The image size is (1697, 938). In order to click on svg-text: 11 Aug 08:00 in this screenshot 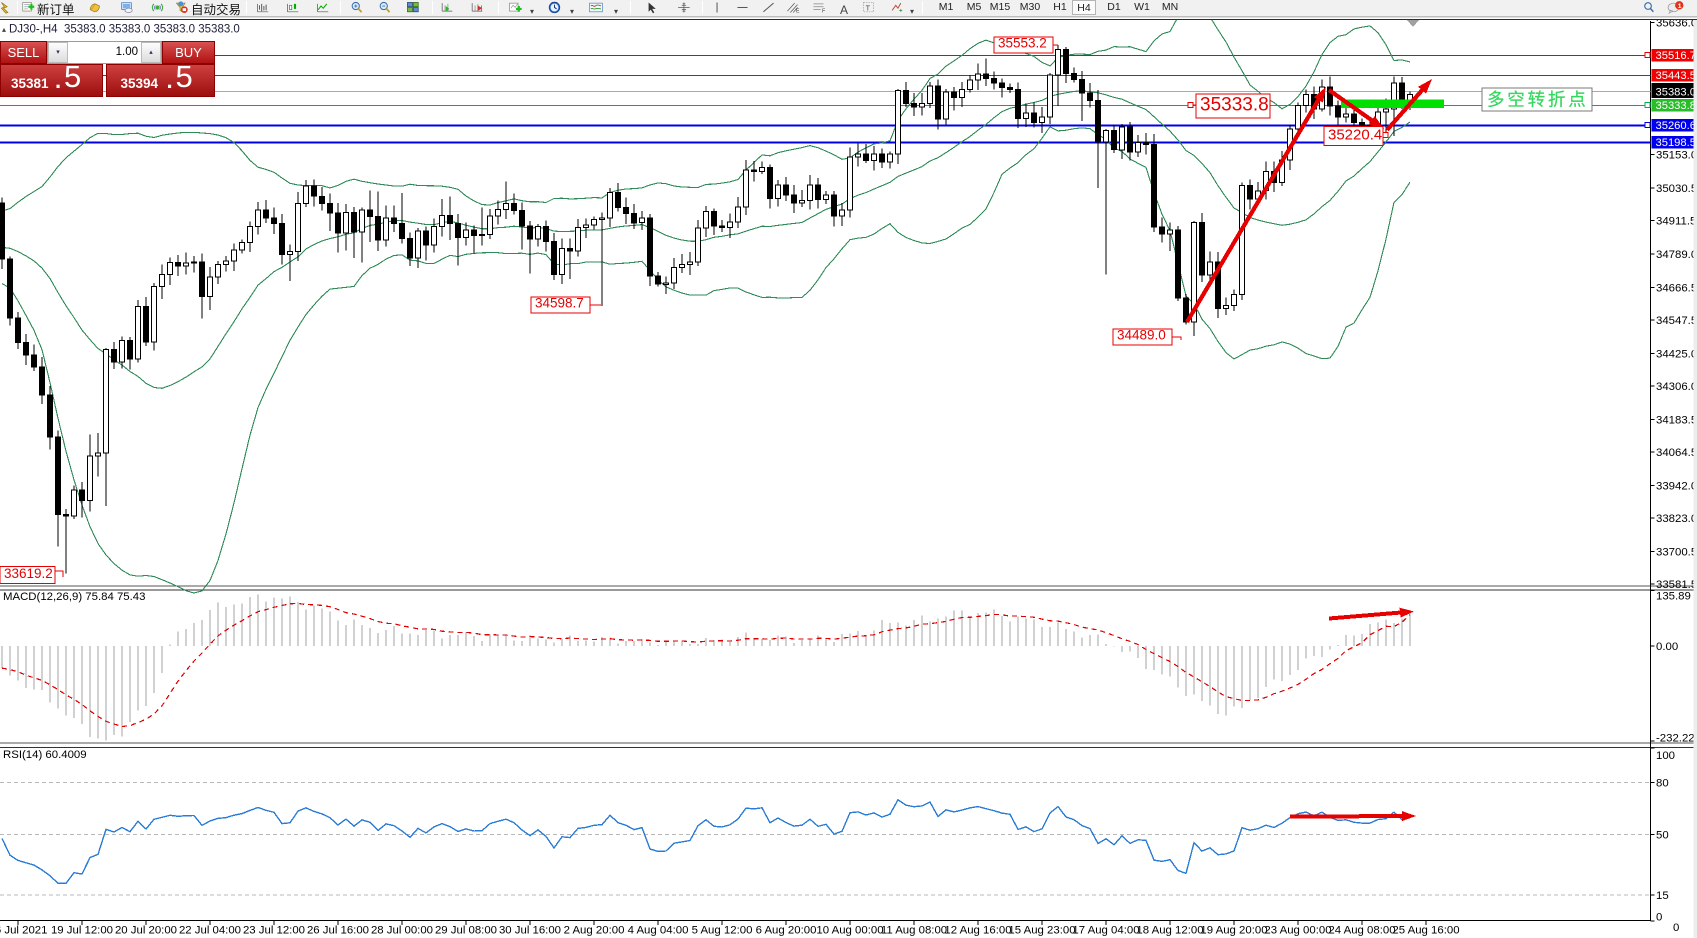, I will do `click(914, 931)`.